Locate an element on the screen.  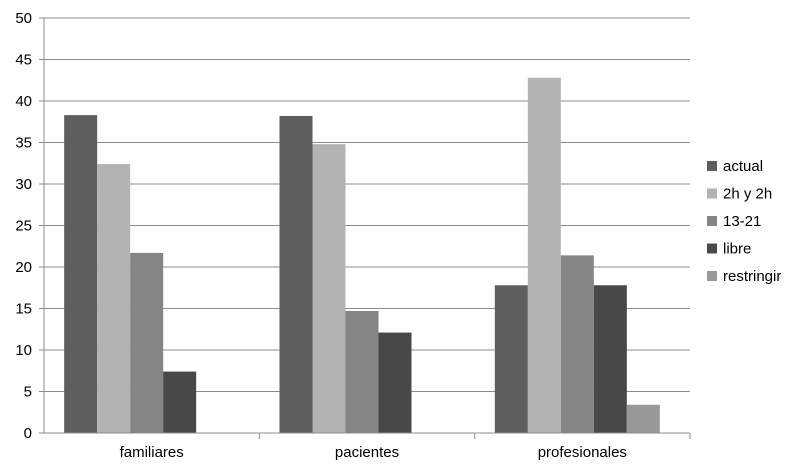
y-tick-label: 45 is located at coordinates (23, 60).